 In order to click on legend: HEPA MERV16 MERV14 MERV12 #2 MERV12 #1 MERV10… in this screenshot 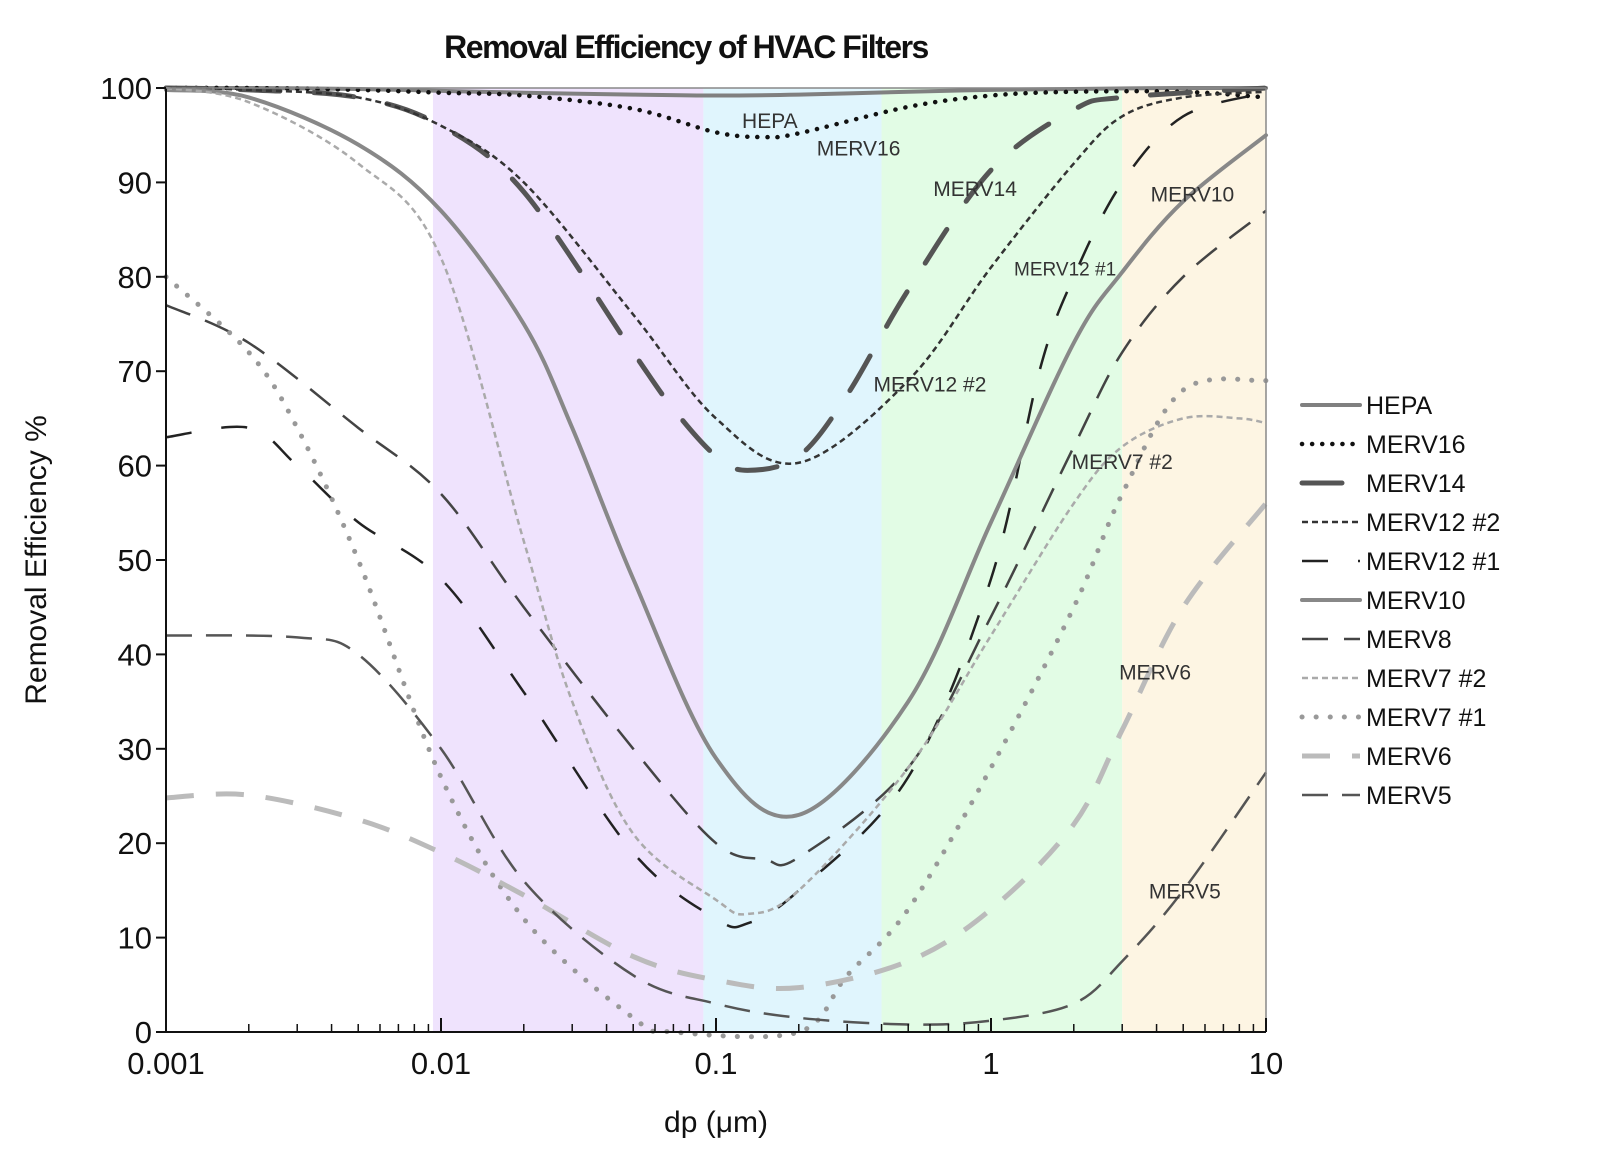, I will do `click(1399, 601)`.